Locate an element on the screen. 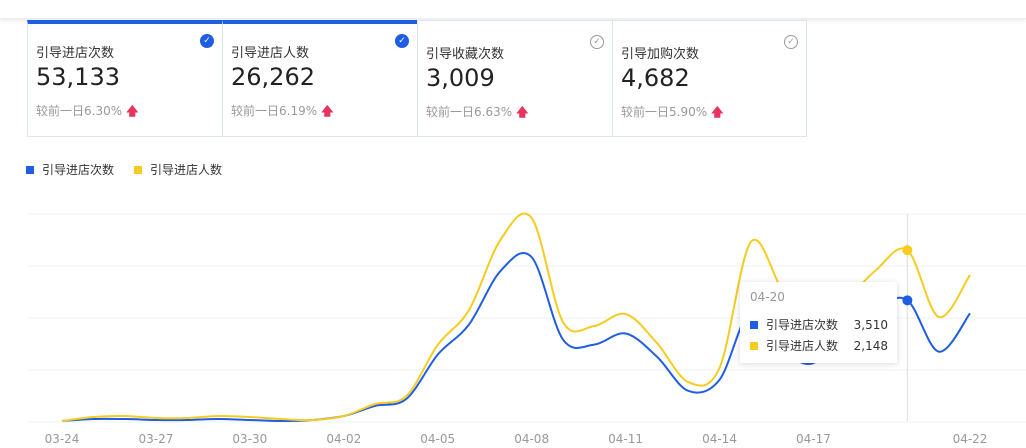 The image size is (1026, 448). compare-text: 较前一日6.30% is located at coordinates (79, 111).